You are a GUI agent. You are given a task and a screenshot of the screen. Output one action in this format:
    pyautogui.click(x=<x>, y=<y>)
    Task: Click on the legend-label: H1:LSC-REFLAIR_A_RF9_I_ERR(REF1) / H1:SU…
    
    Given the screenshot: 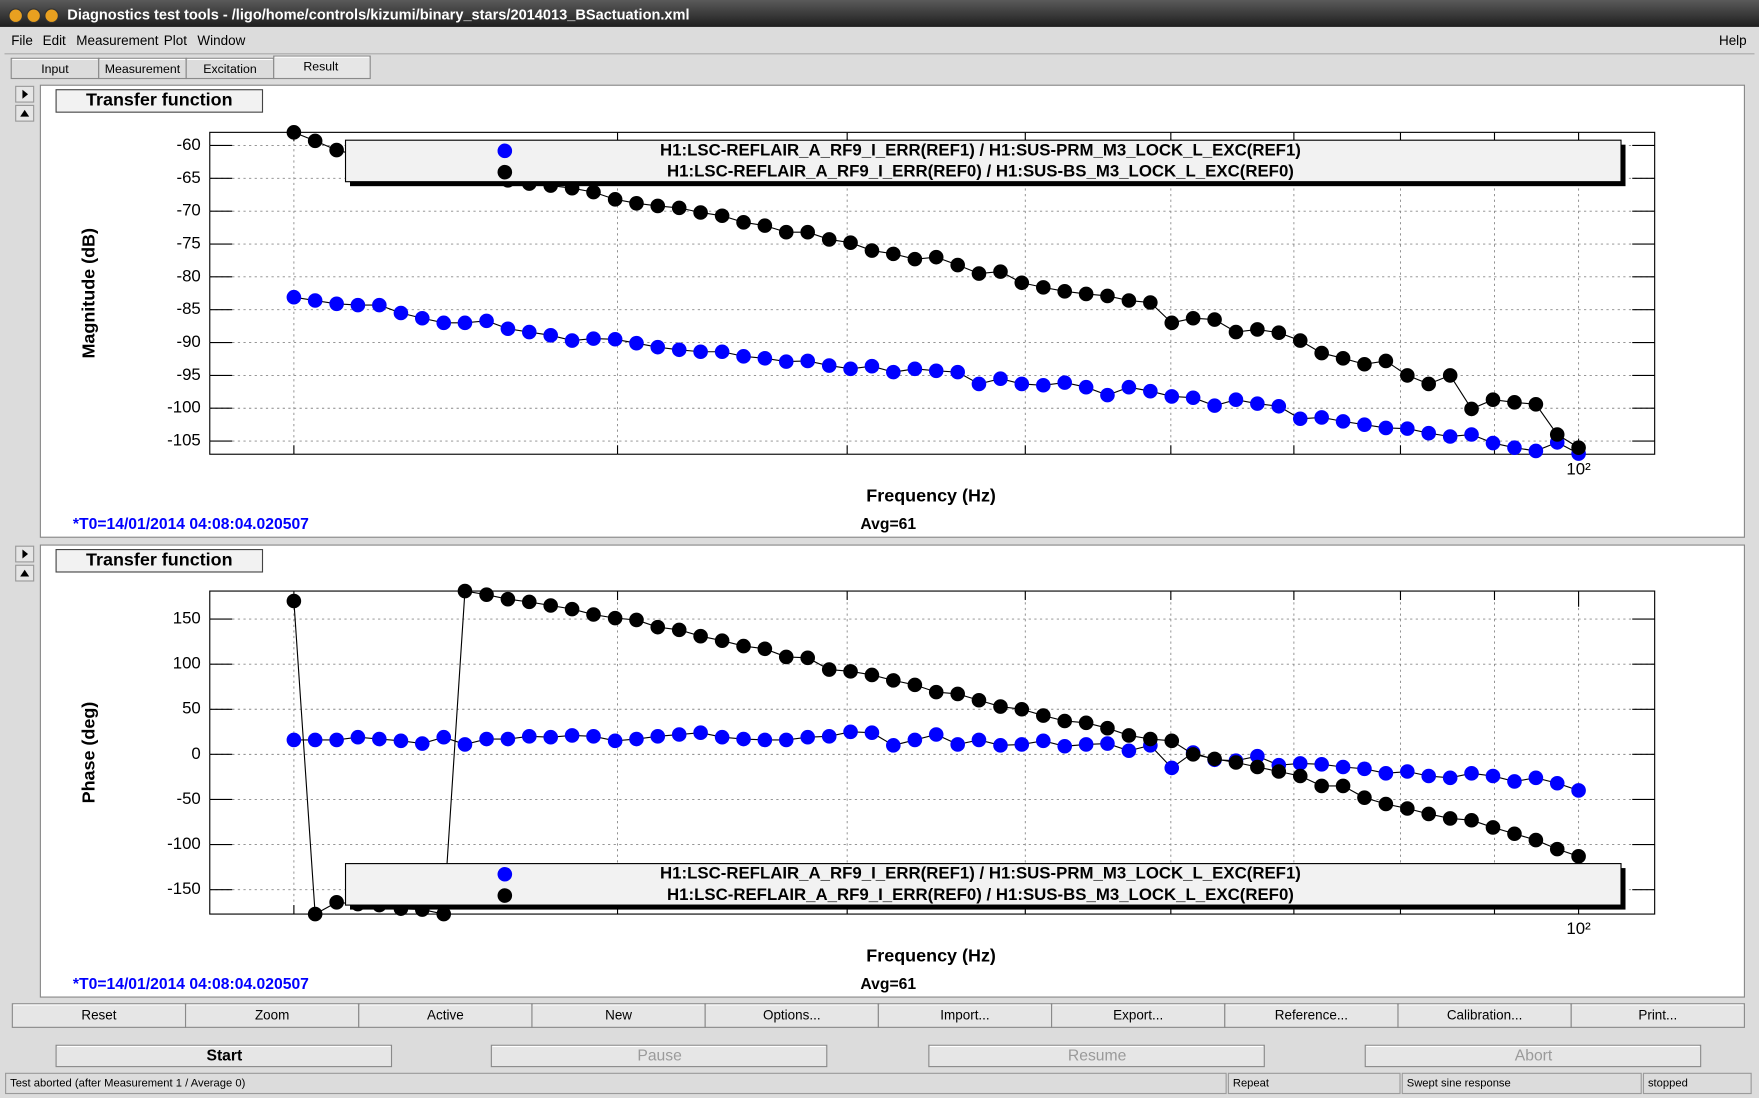 What is the action you would take?
    pyautogui.click(x=980, y=149)
    